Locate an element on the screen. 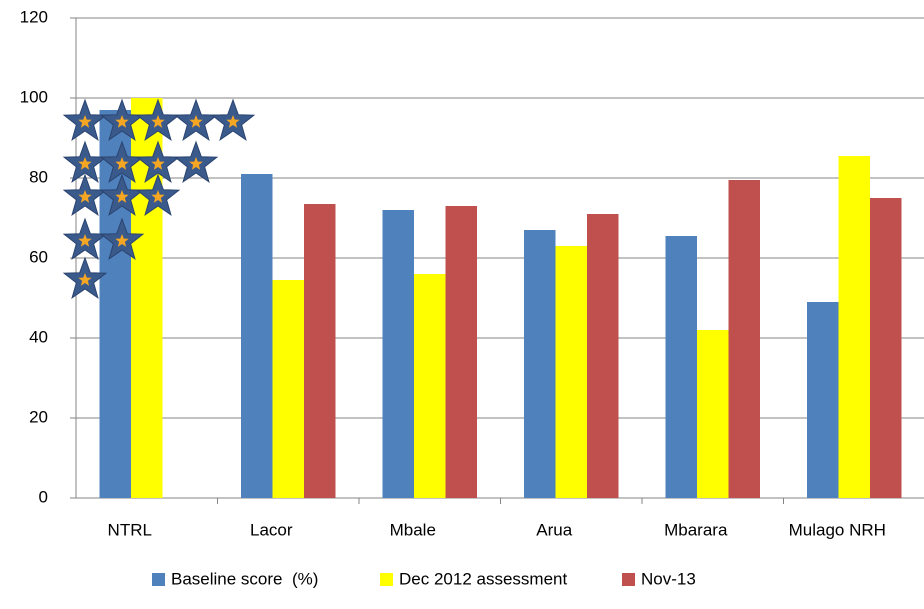 This screenshot has width=924, height=609. x-tick-label: Mbale is located at coordinates (413, 529).